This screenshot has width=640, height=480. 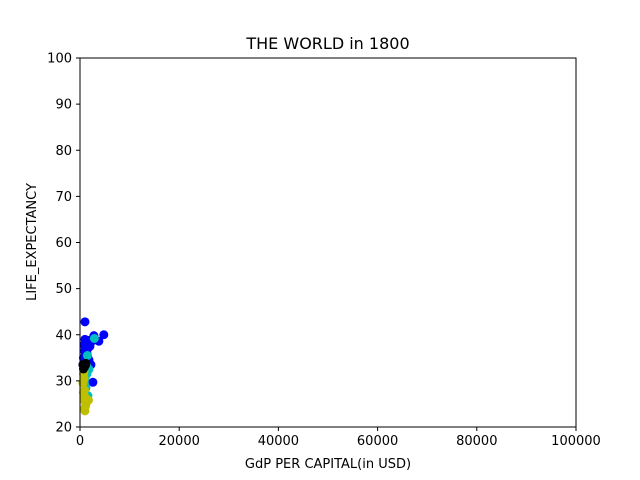 I want to click on x-tick-label: 0, so click(x=80, y=441).